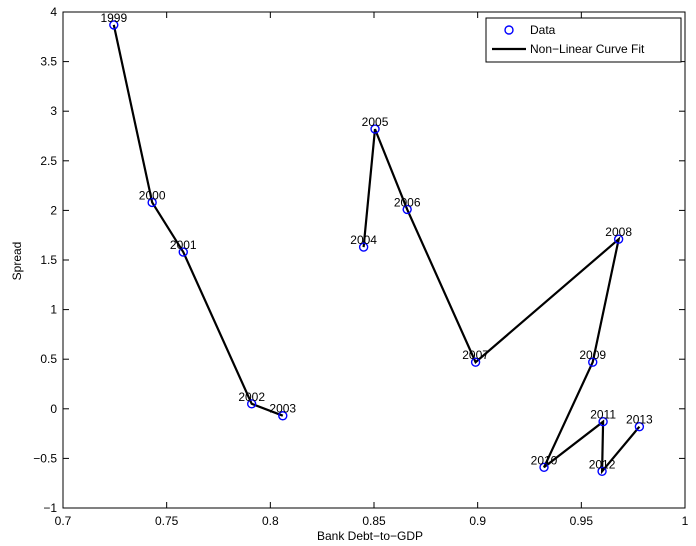 The height and width of the screenshot is (546, 696). I want to click on point-label-1999: 1999, so click(113, 18).